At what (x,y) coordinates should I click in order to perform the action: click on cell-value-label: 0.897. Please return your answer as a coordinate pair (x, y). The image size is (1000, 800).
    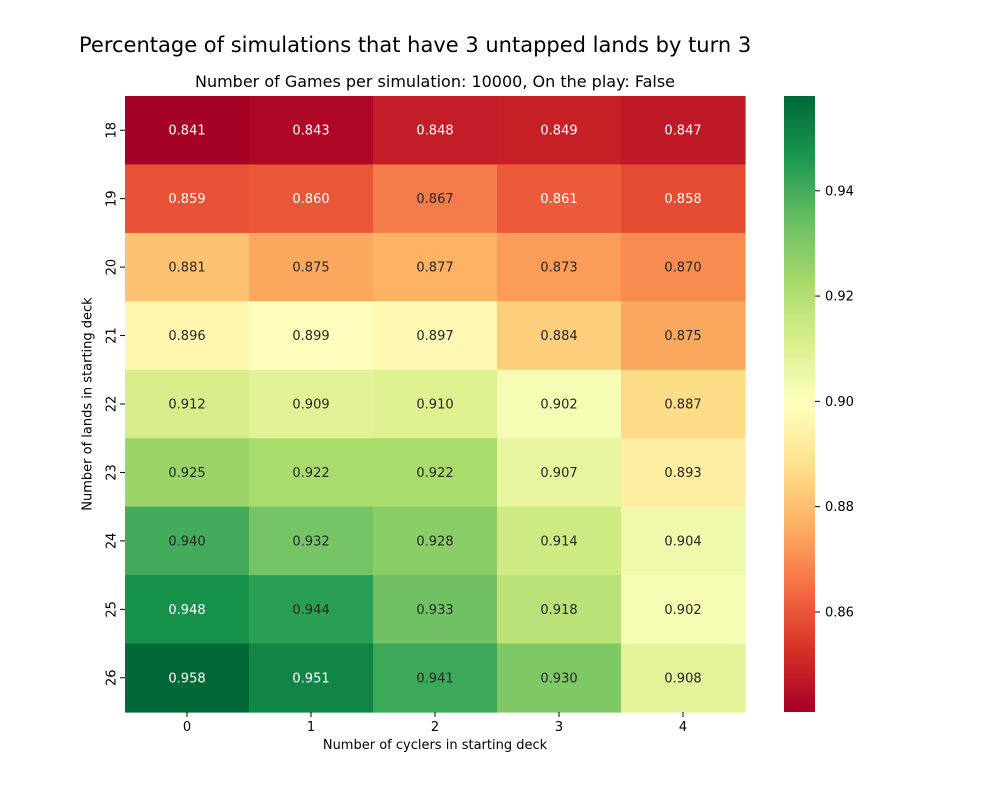
    Looking at the image, I should click on (434, 336).